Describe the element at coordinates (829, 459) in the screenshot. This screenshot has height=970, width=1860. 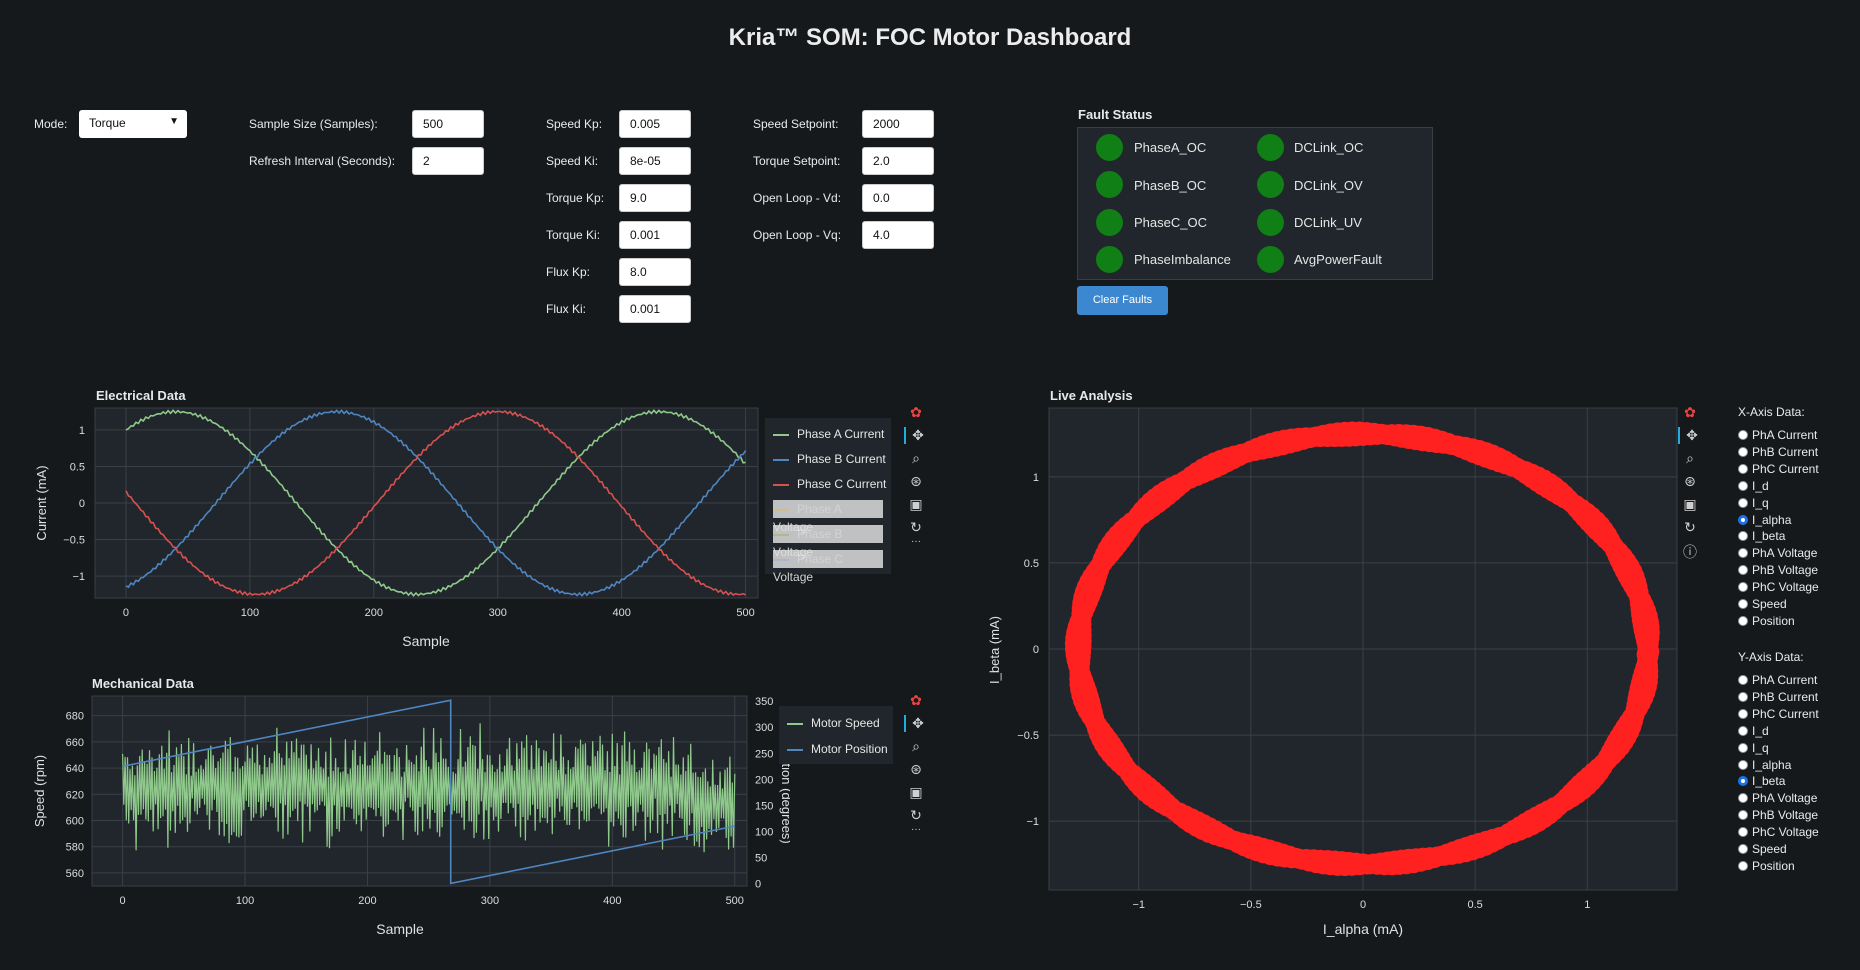
I see `legend-item-phase-b-current: Phase B Current` at that location.